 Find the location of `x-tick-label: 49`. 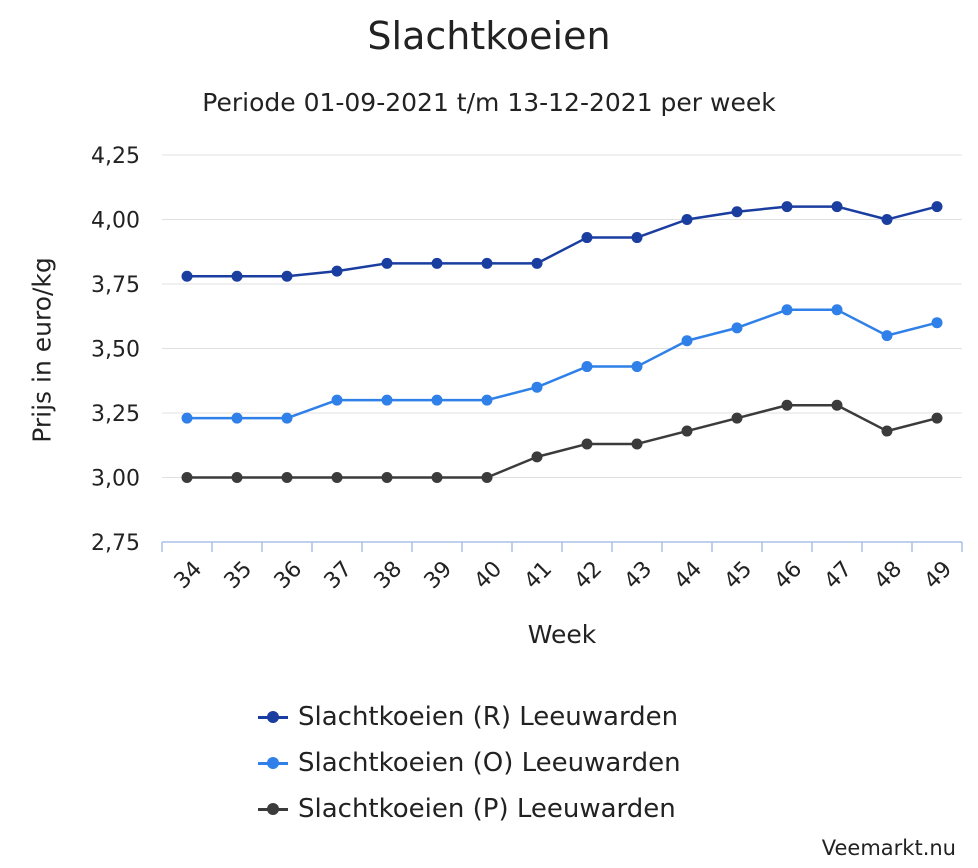

x-tick-label: 49 is located at coordinates (938, 575).